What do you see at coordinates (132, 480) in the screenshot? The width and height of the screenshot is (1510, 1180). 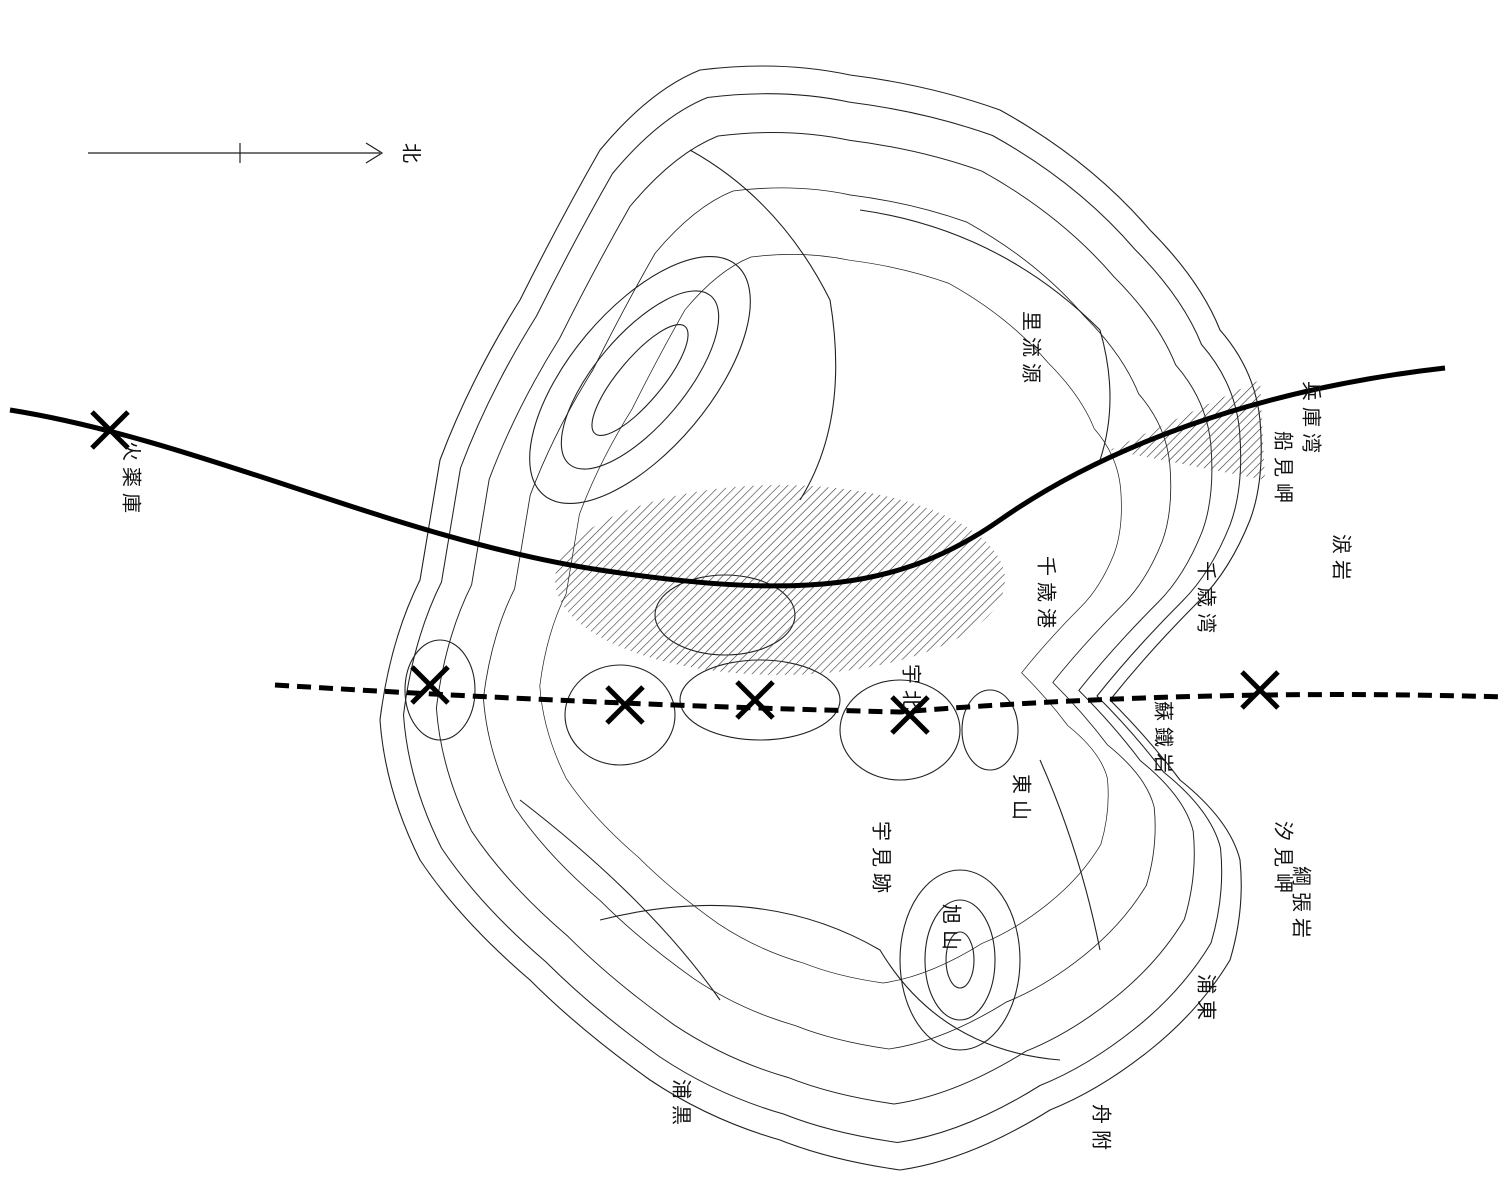 I see `place-label: 火薬庫` at bounding box center [132, 480].